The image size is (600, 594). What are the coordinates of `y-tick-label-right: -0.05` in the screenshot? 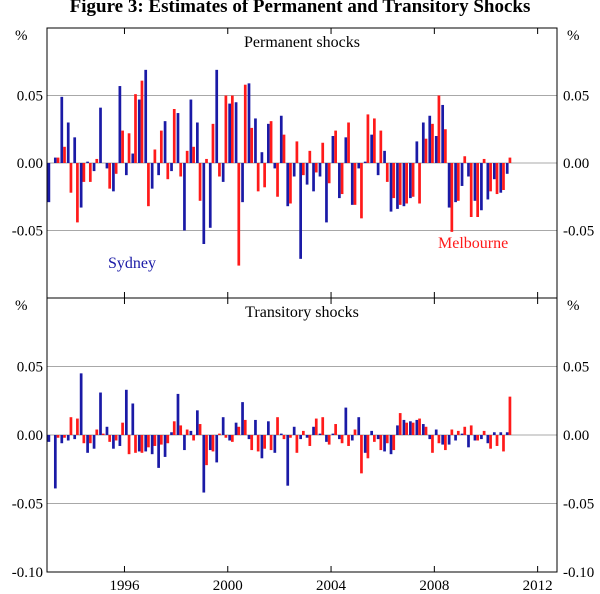 It's located at (578, 232).